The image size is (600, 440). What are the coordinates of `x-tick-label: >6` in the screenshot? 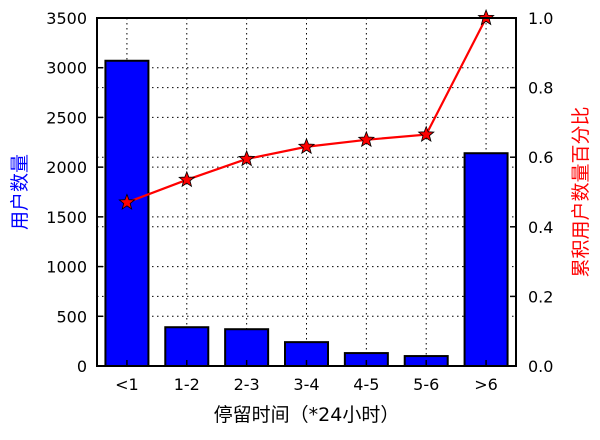 It's located at (486, 384).